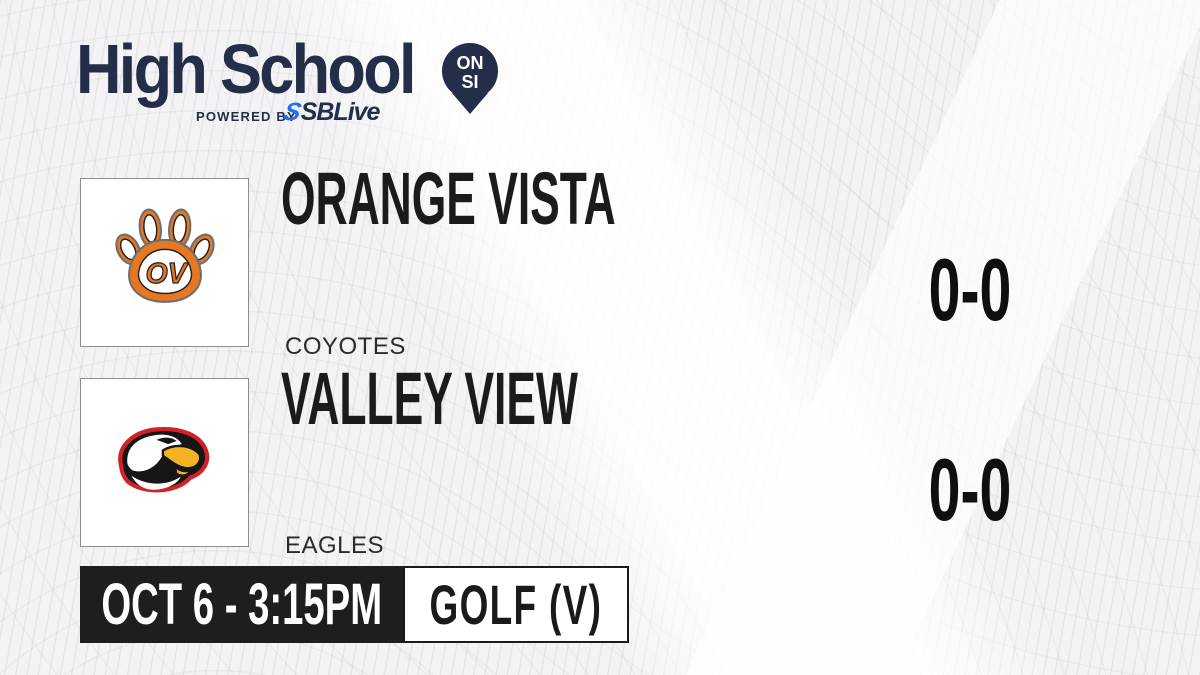 The height and width of the screenshot is (675, 1200). I want to click on powered-by-label: POWERED BY, so click(246, 116).